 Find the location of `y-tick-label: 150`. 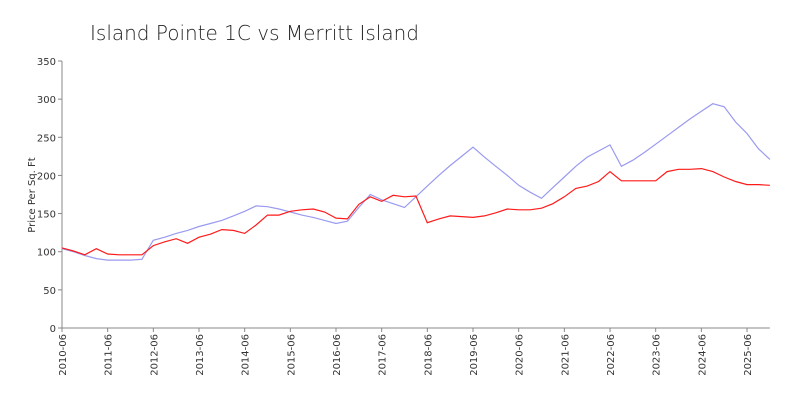

y-tick-label: 150 is located at coordinates (46, 215).